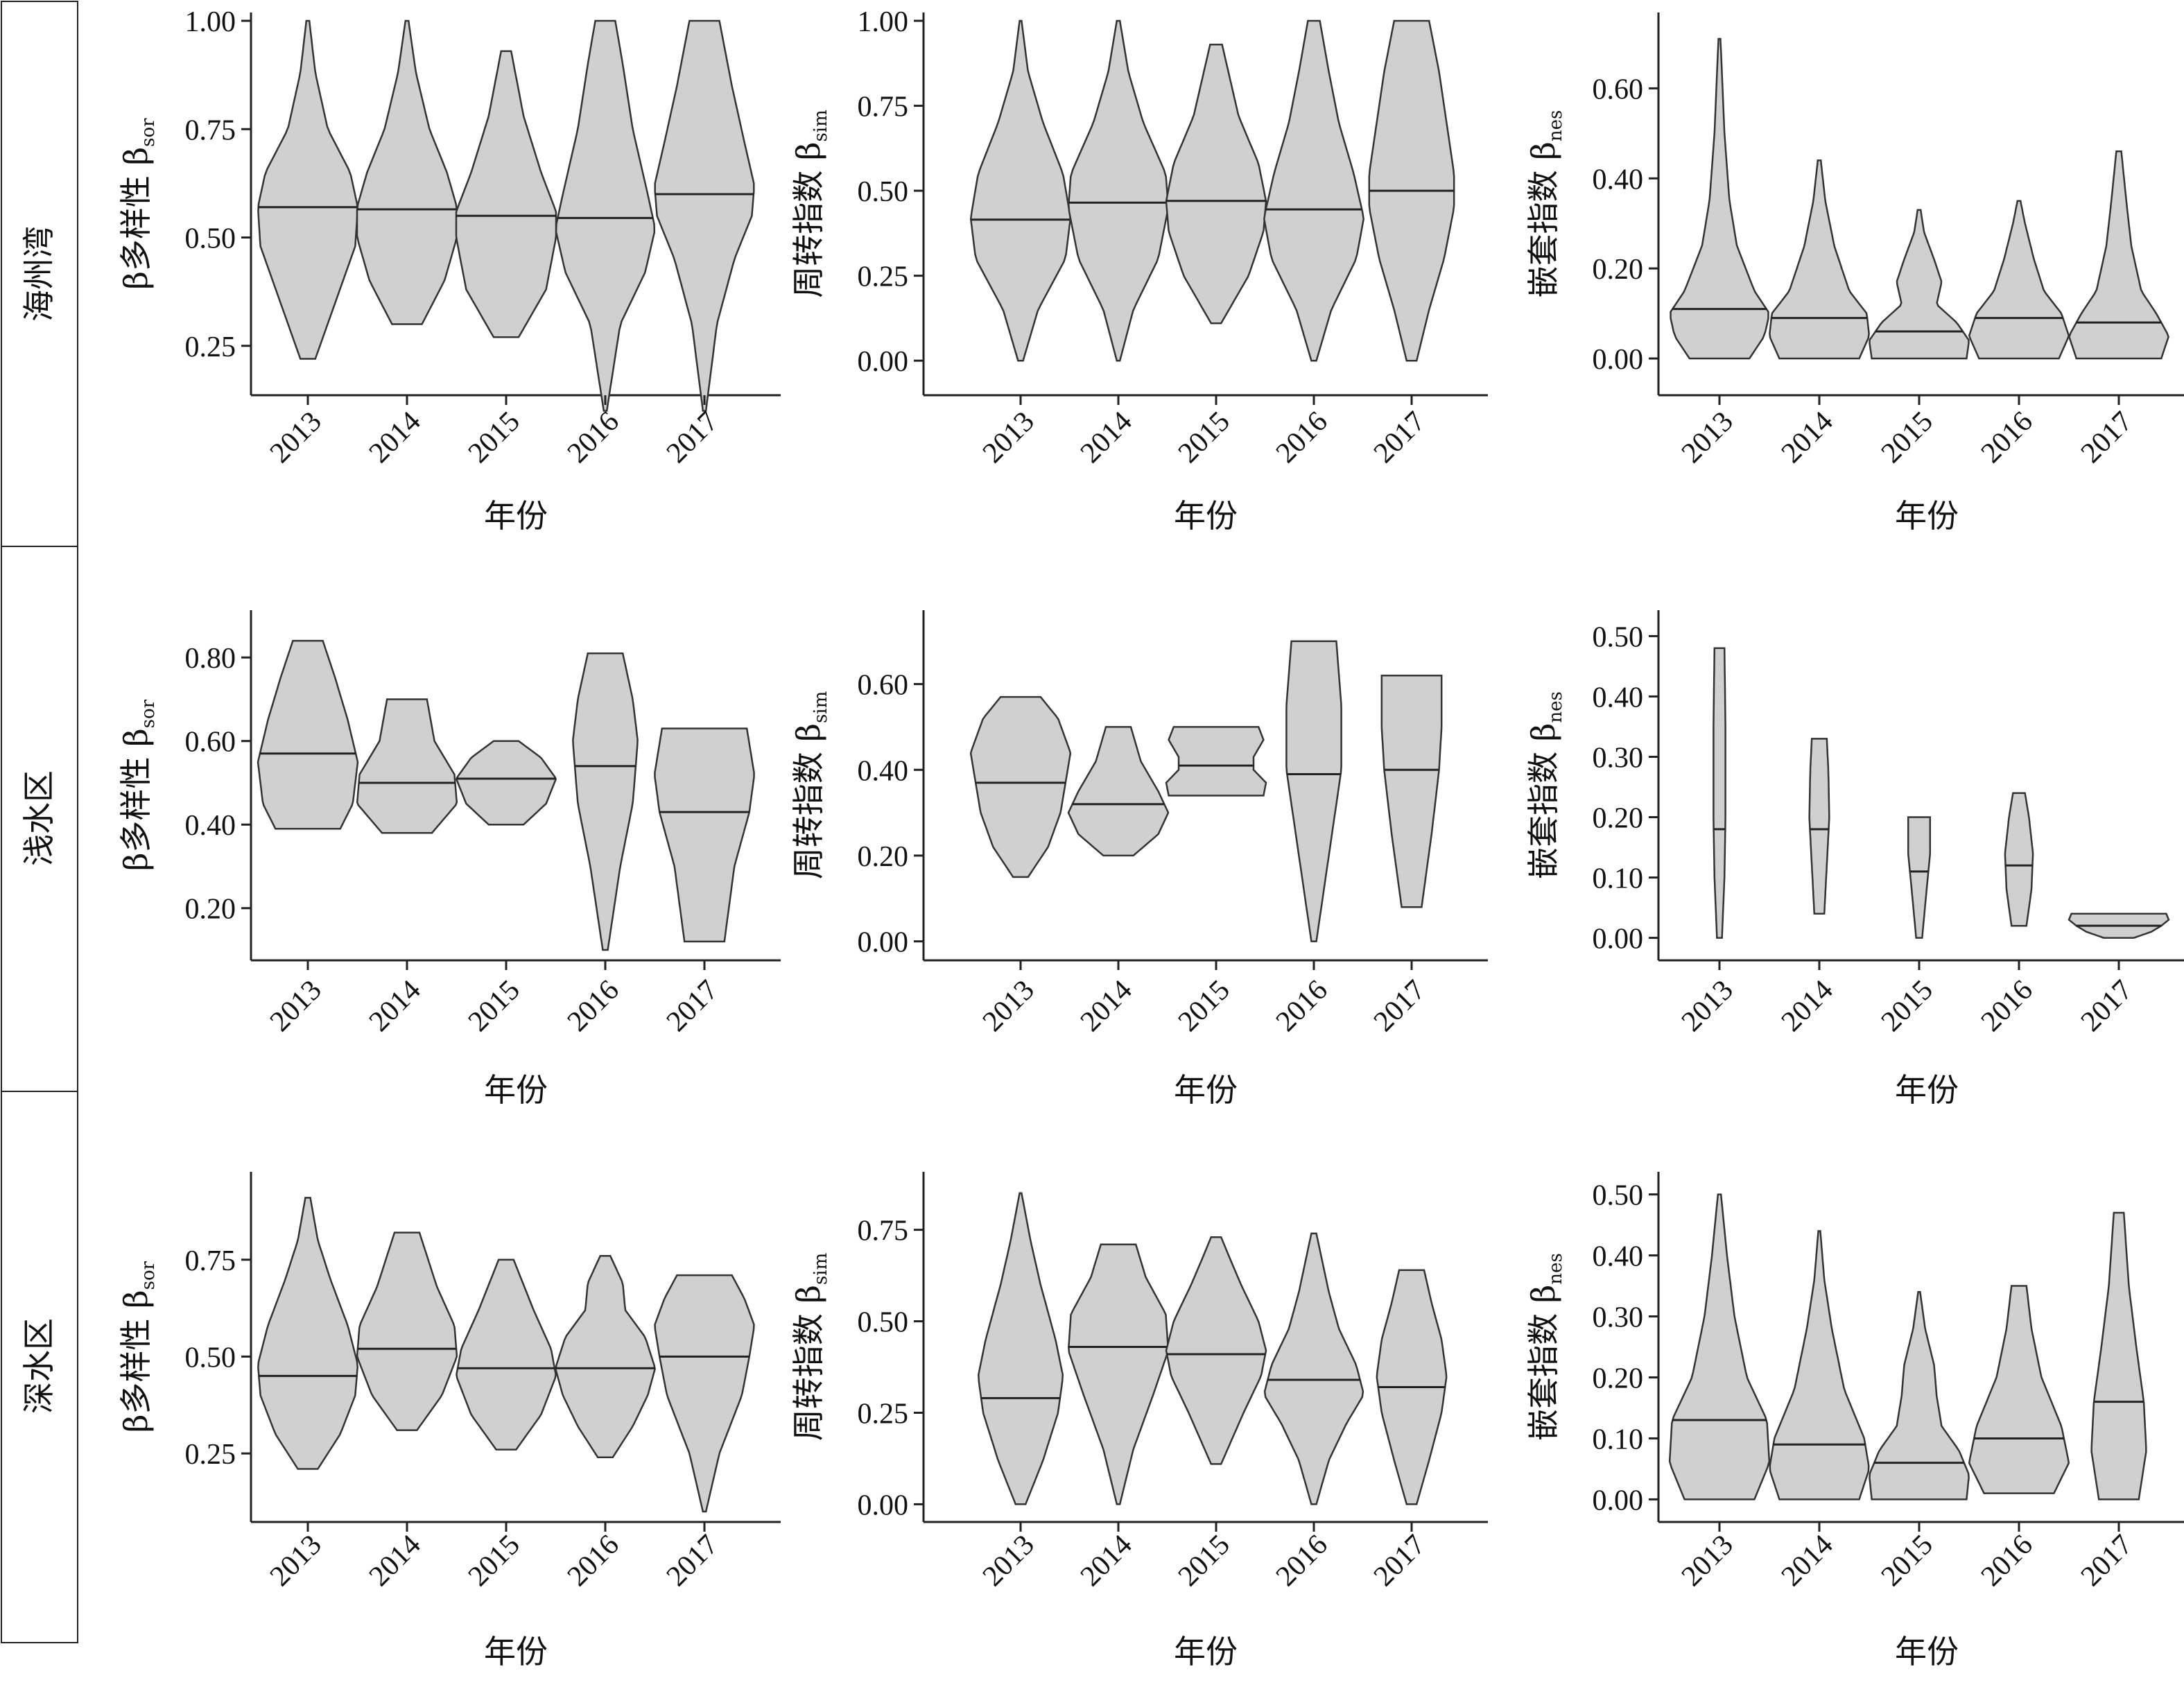 This screenshot has width=2184, height=1687. I want to click on row-label-deep: 深水区, so click(39, 1366).